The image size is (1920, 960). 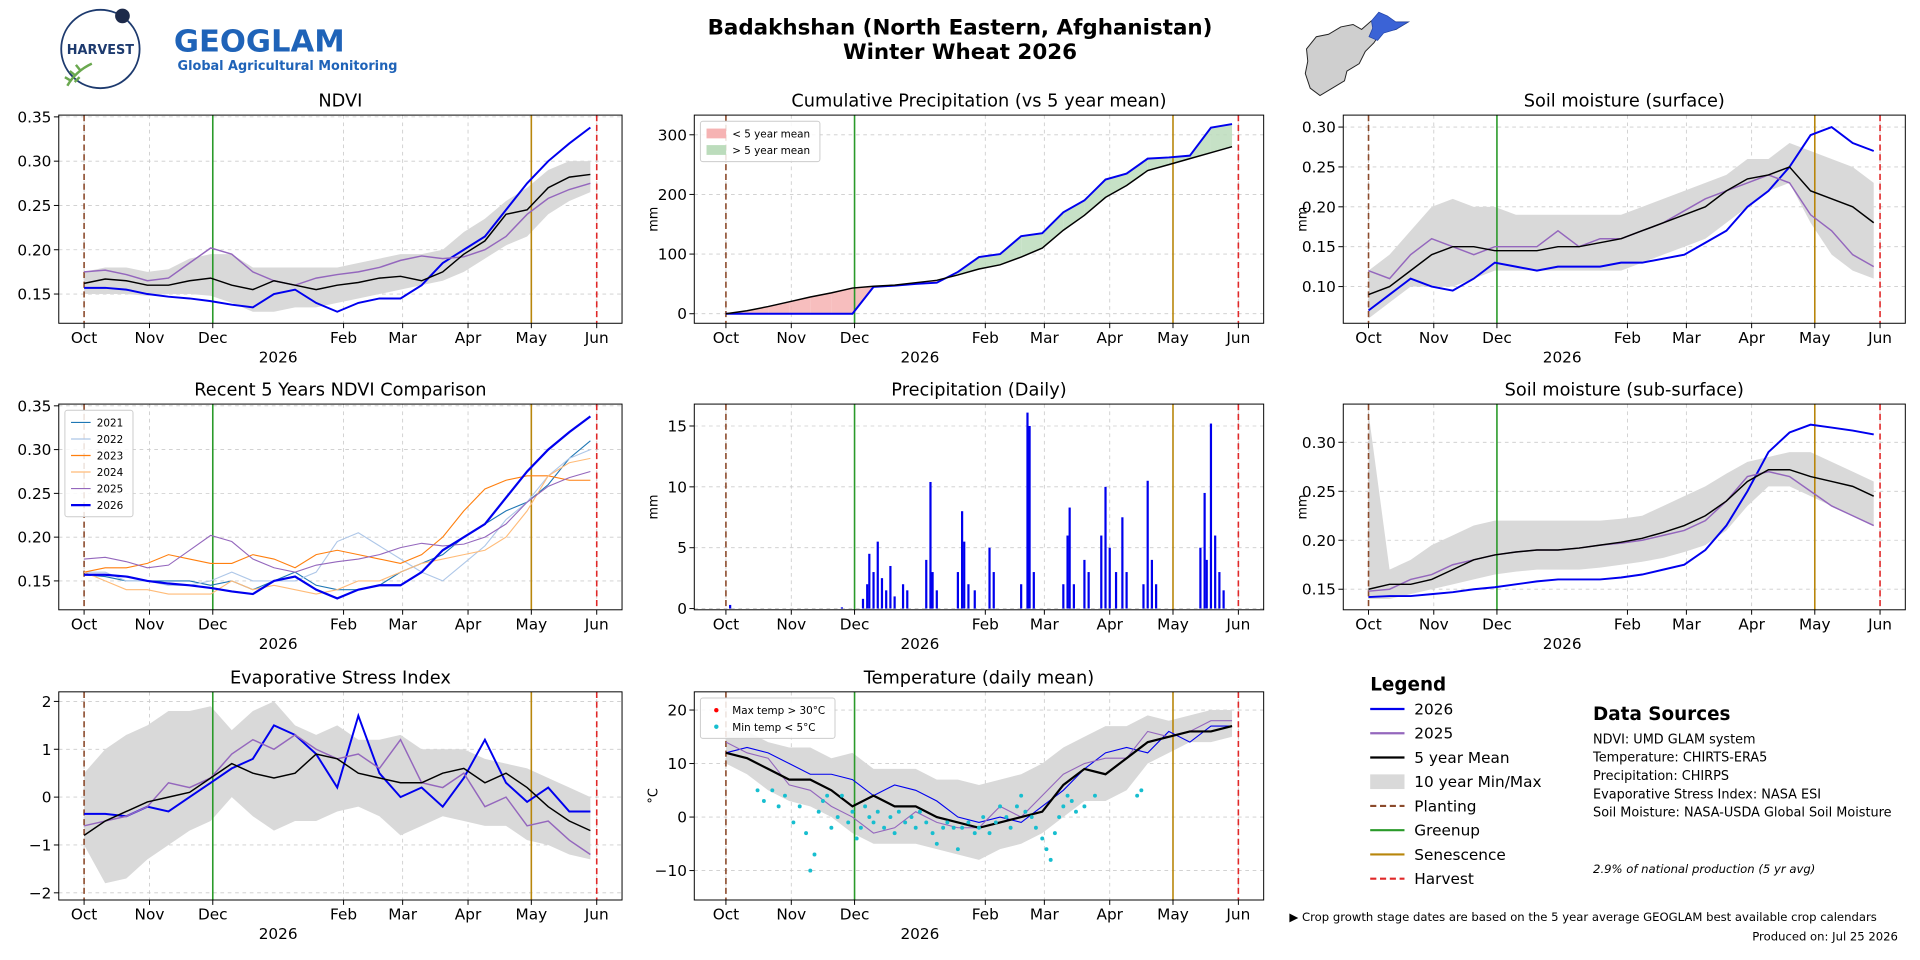 What do you see at coordinates (122, 16) in the screenshot?
I see `logo-dot` at bounding box center [122, 16].